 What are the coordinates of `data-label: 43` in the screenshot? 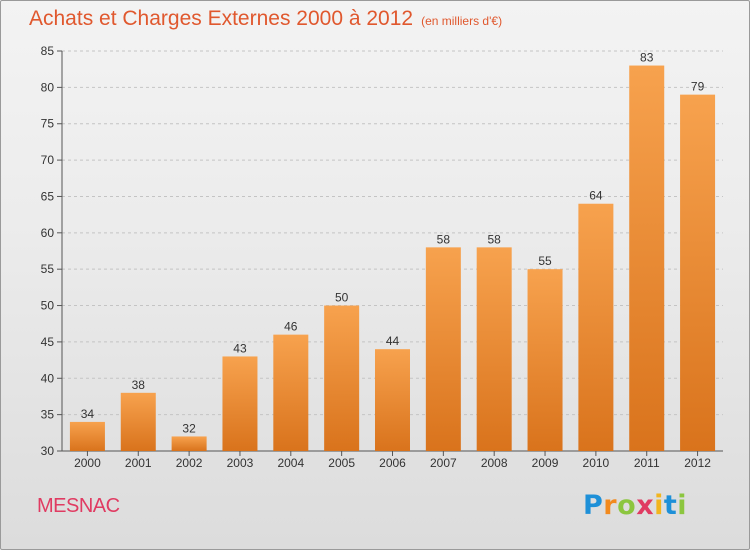 It's located at (240, 348).